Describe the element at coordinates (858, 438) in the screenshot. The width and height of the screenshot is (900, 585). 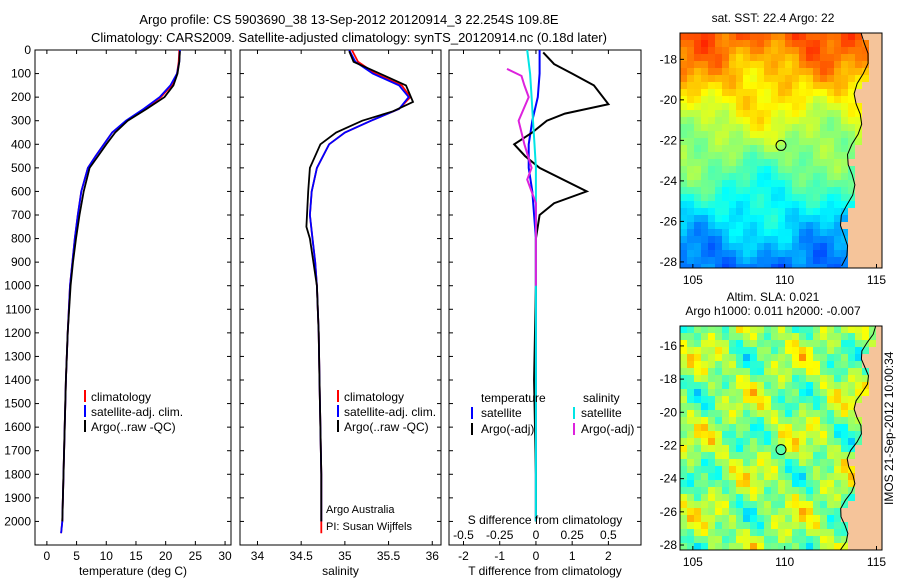
I see `coastline` at that location.